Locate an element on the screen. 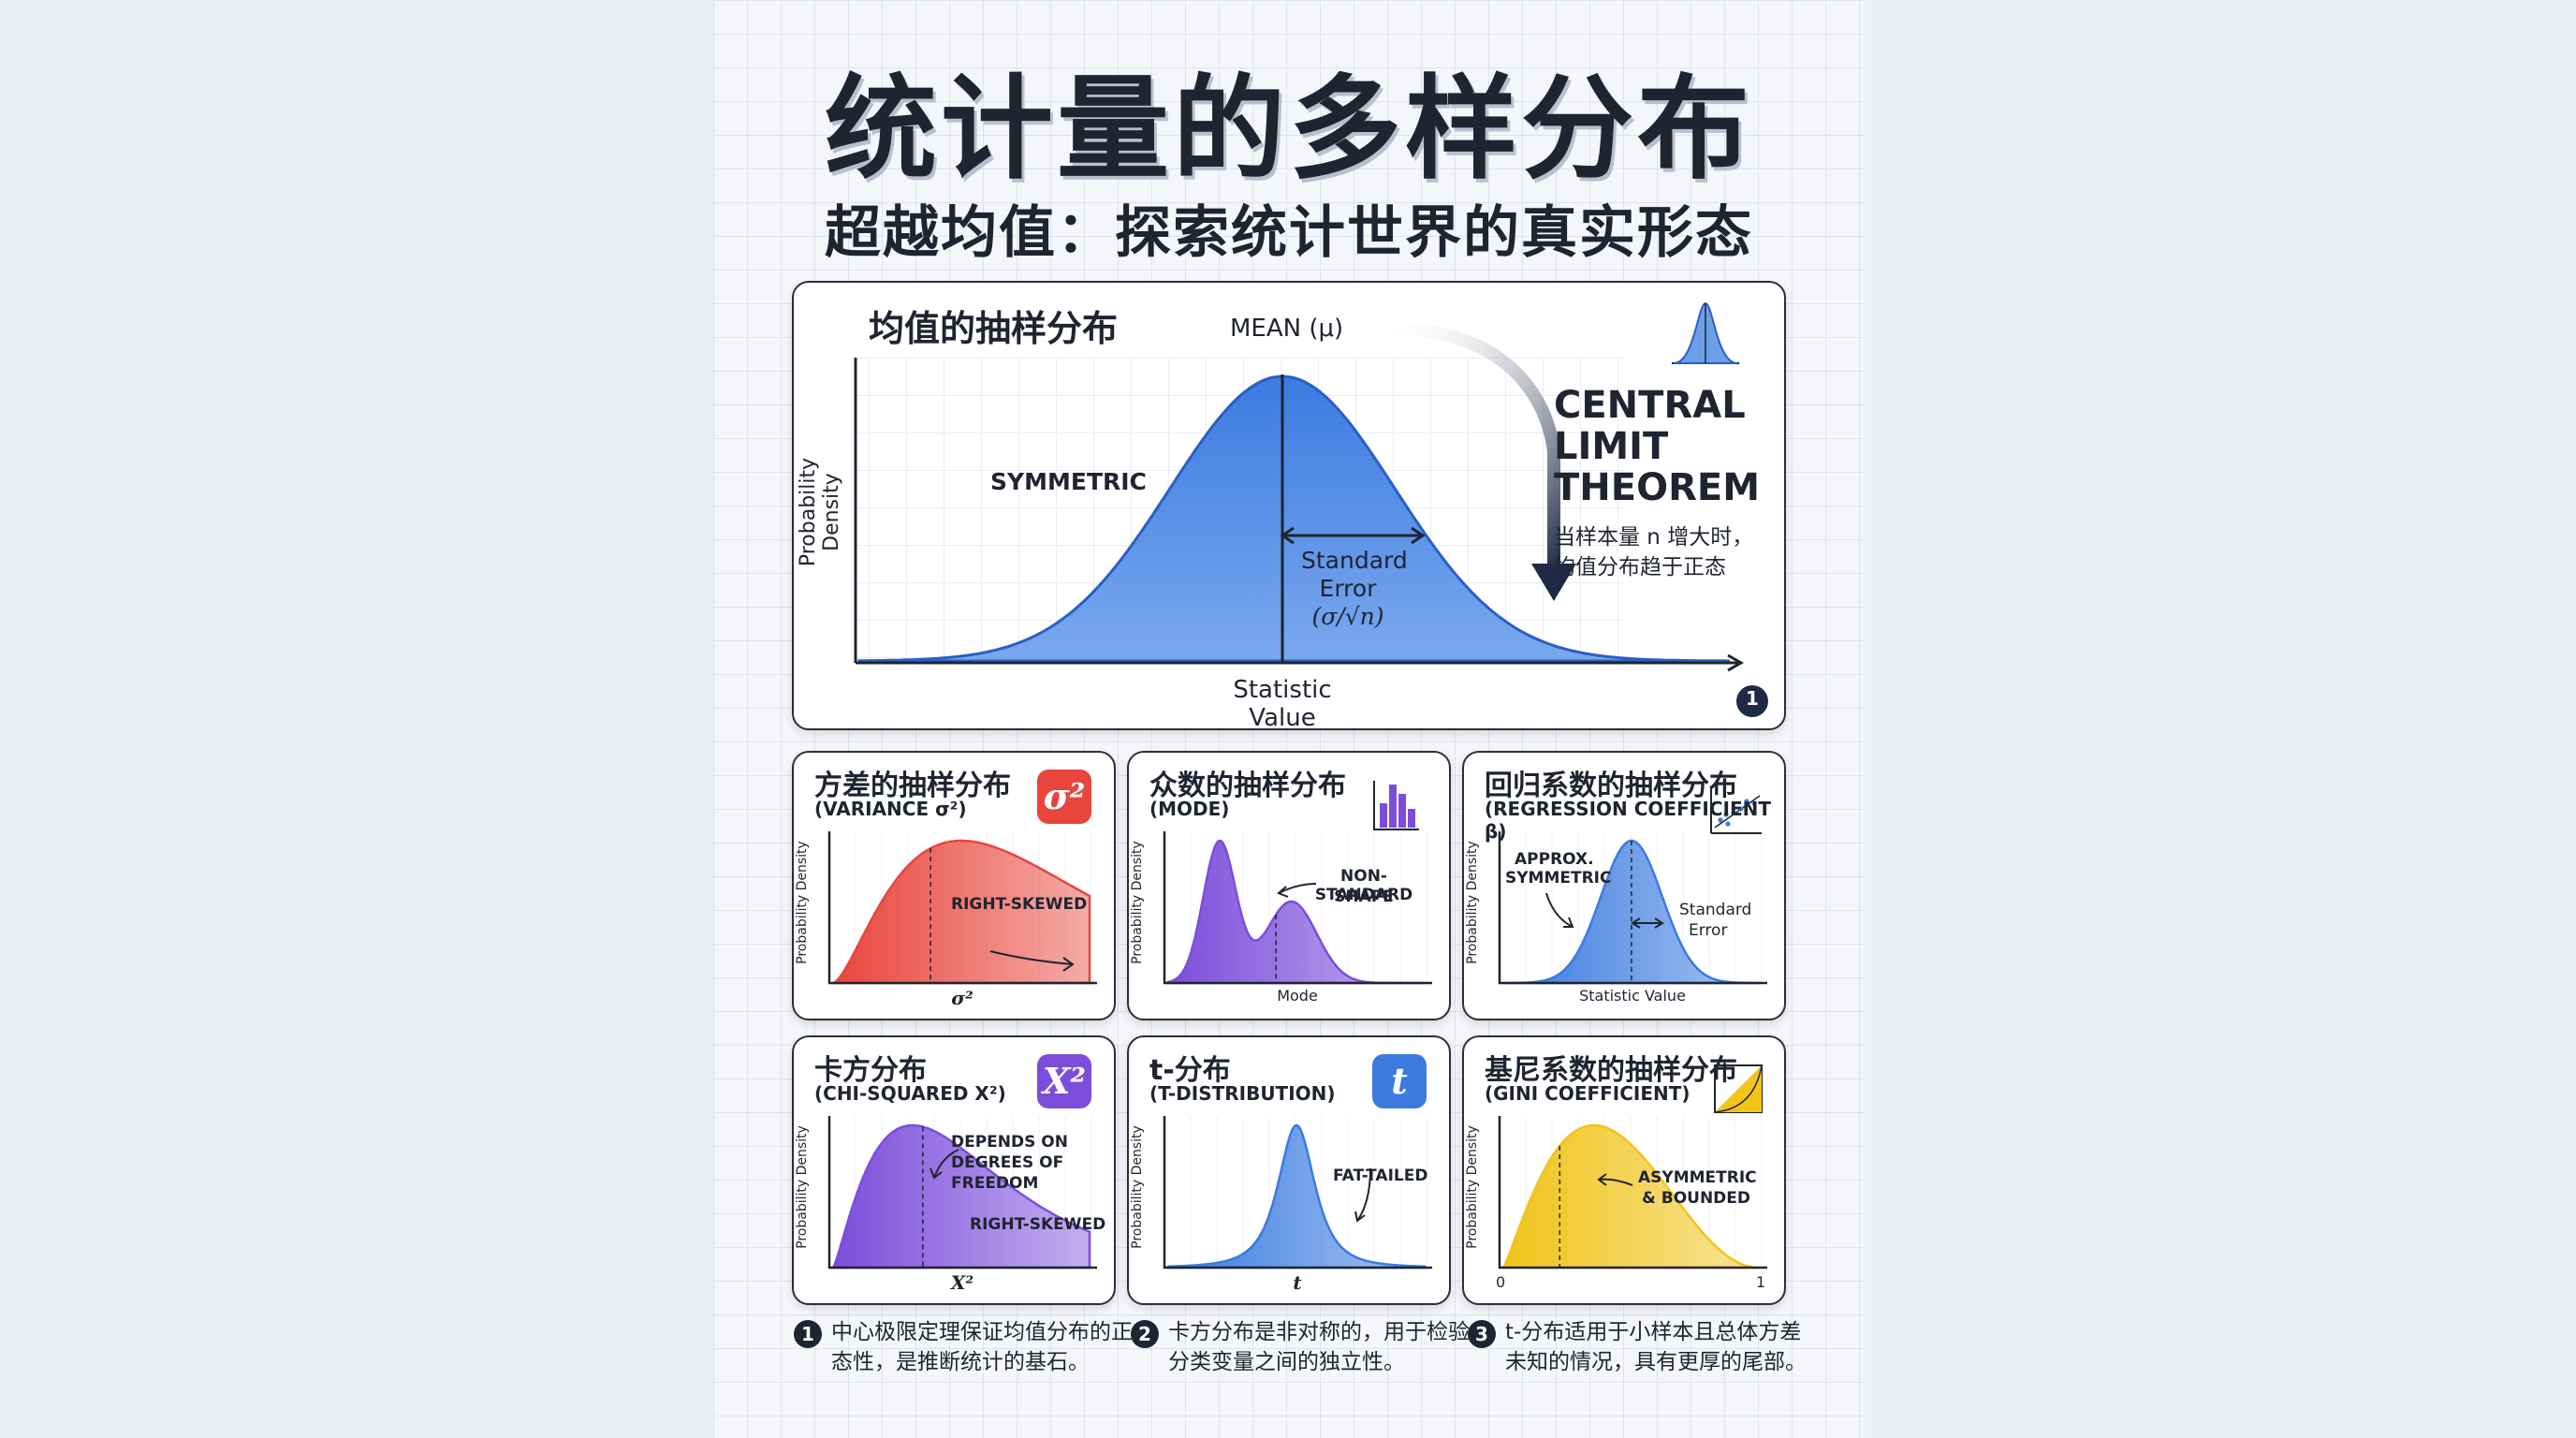  main-density-curve is located at coordinates (1294, 518).